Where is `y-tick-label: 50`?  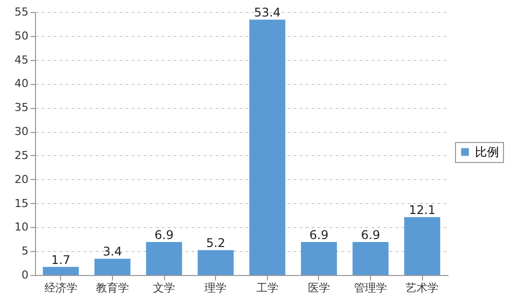 y-tick-label: 50 is located at coordinates (21, 35).